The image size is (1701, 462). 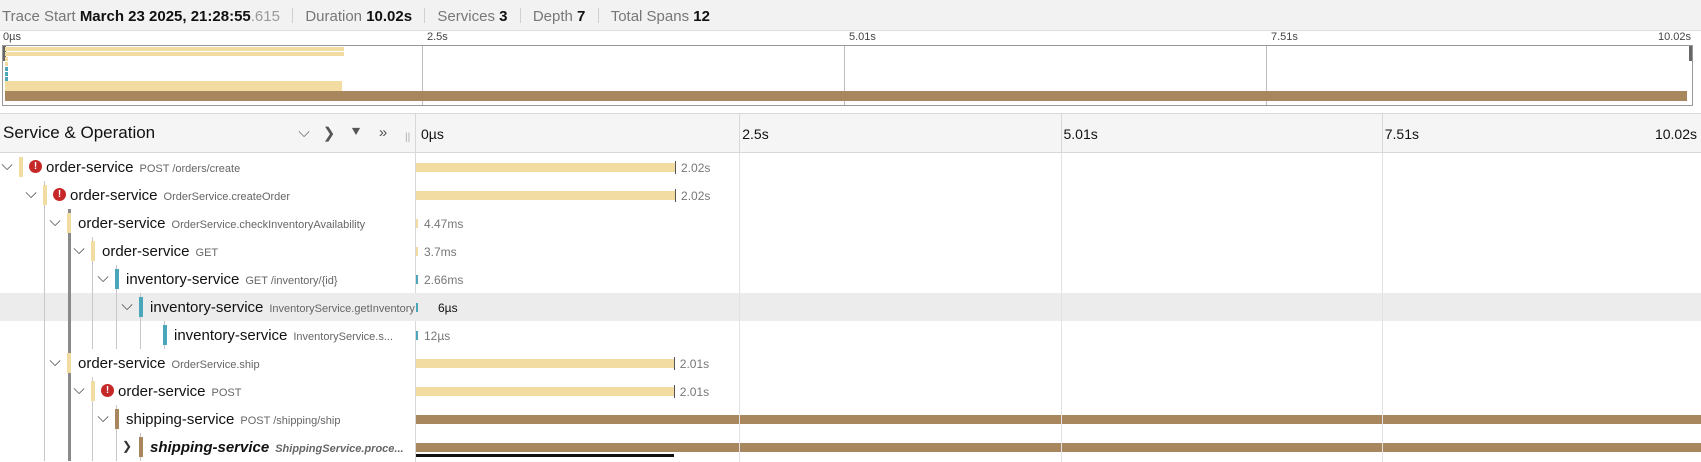 I want to click on span-row-label: ⌵ shipping-service POST /shipping/ship, so click(x=207, y=419).